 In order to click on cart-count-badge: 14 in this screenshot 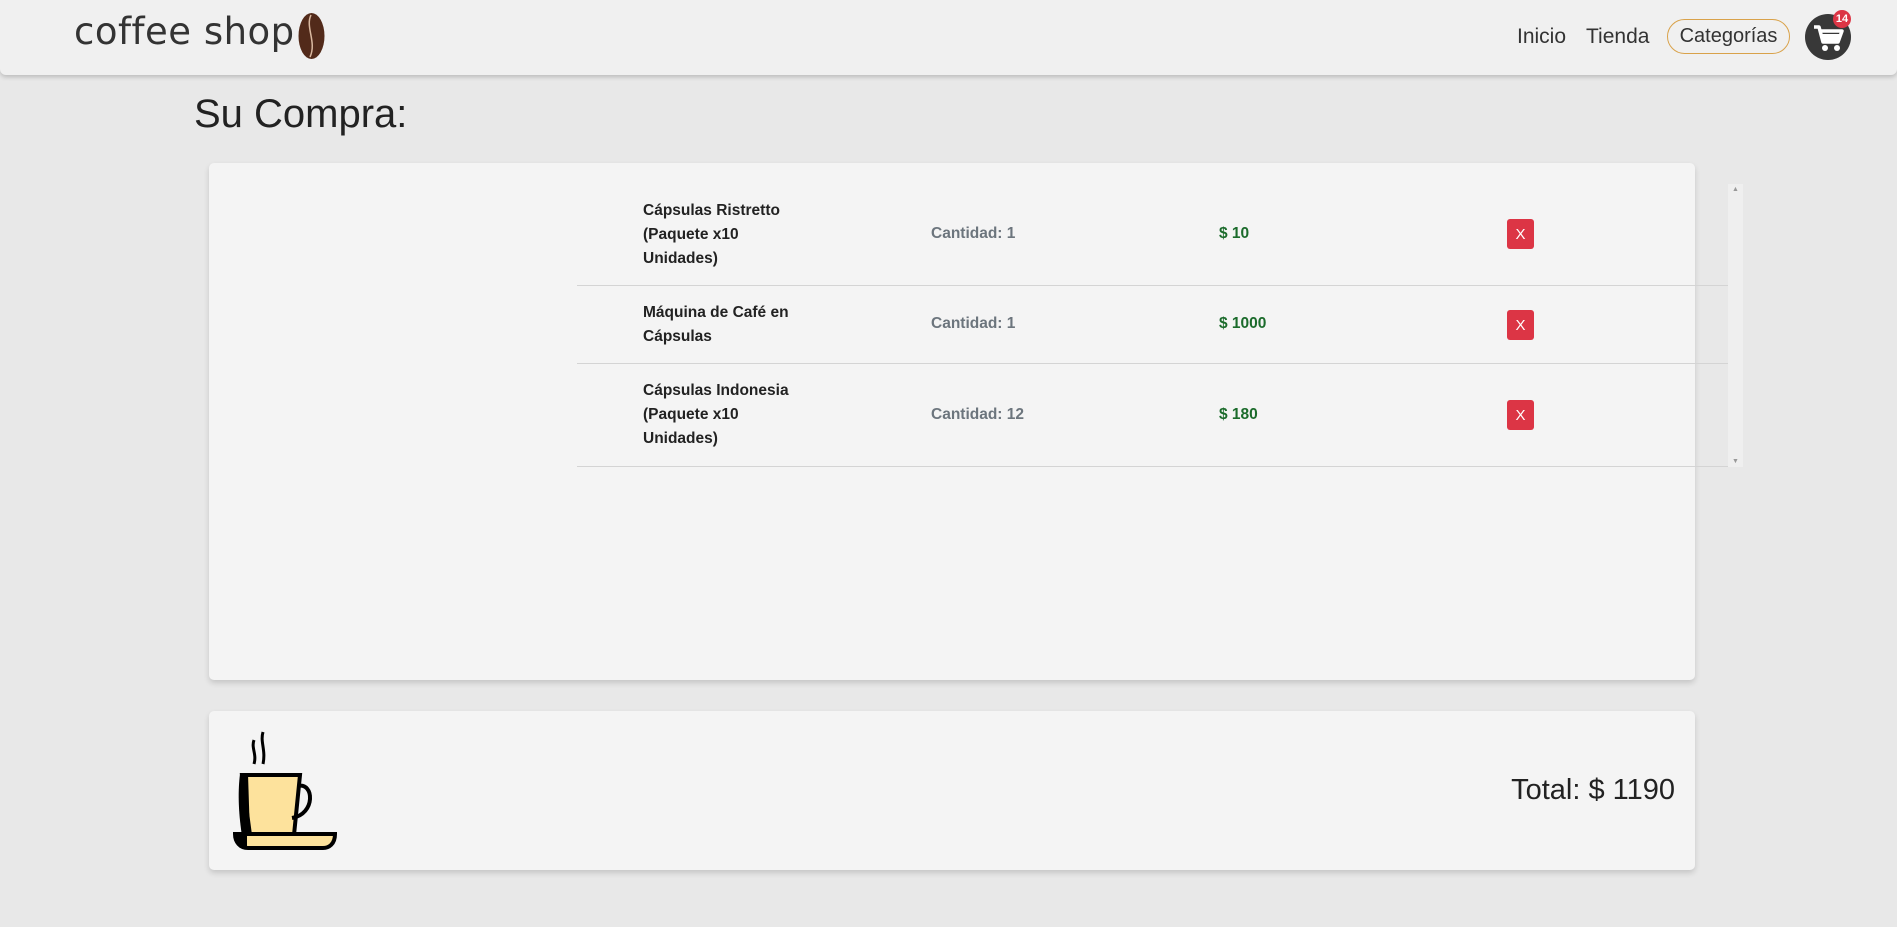, I will do `click(1842, 19)`.